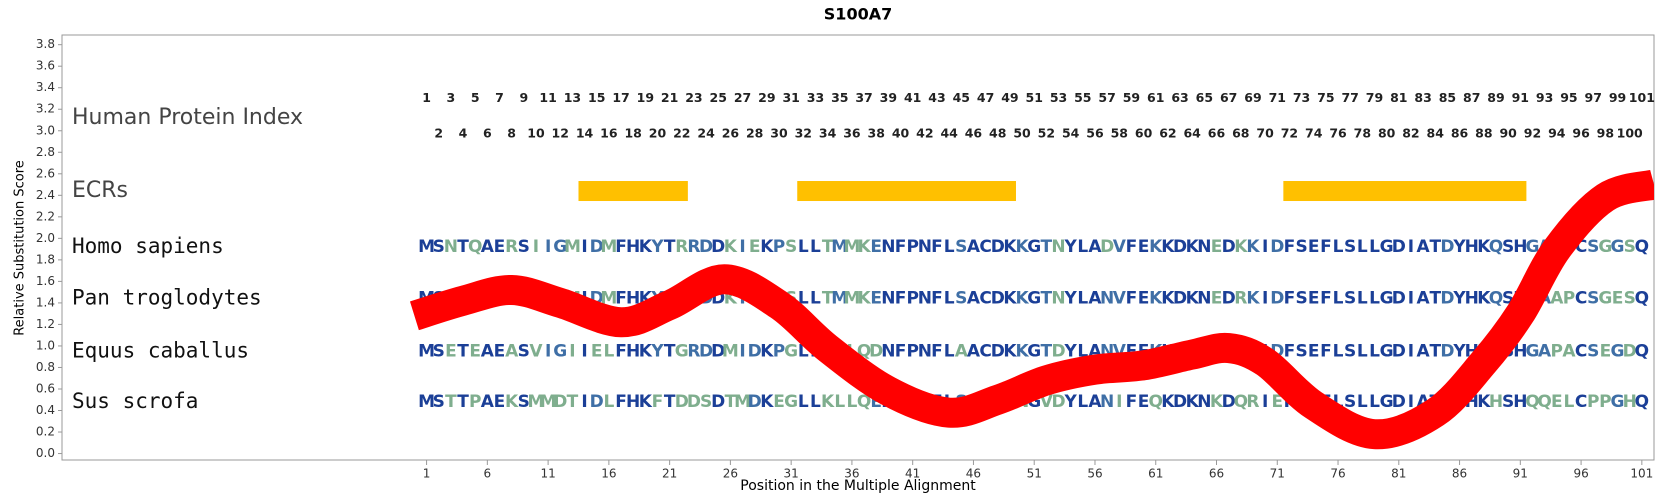 This screenshot has height=500, width=1657. Describe the element at coordinates (536, 132) in the screenshot. I see `index-number: 10` at that location.